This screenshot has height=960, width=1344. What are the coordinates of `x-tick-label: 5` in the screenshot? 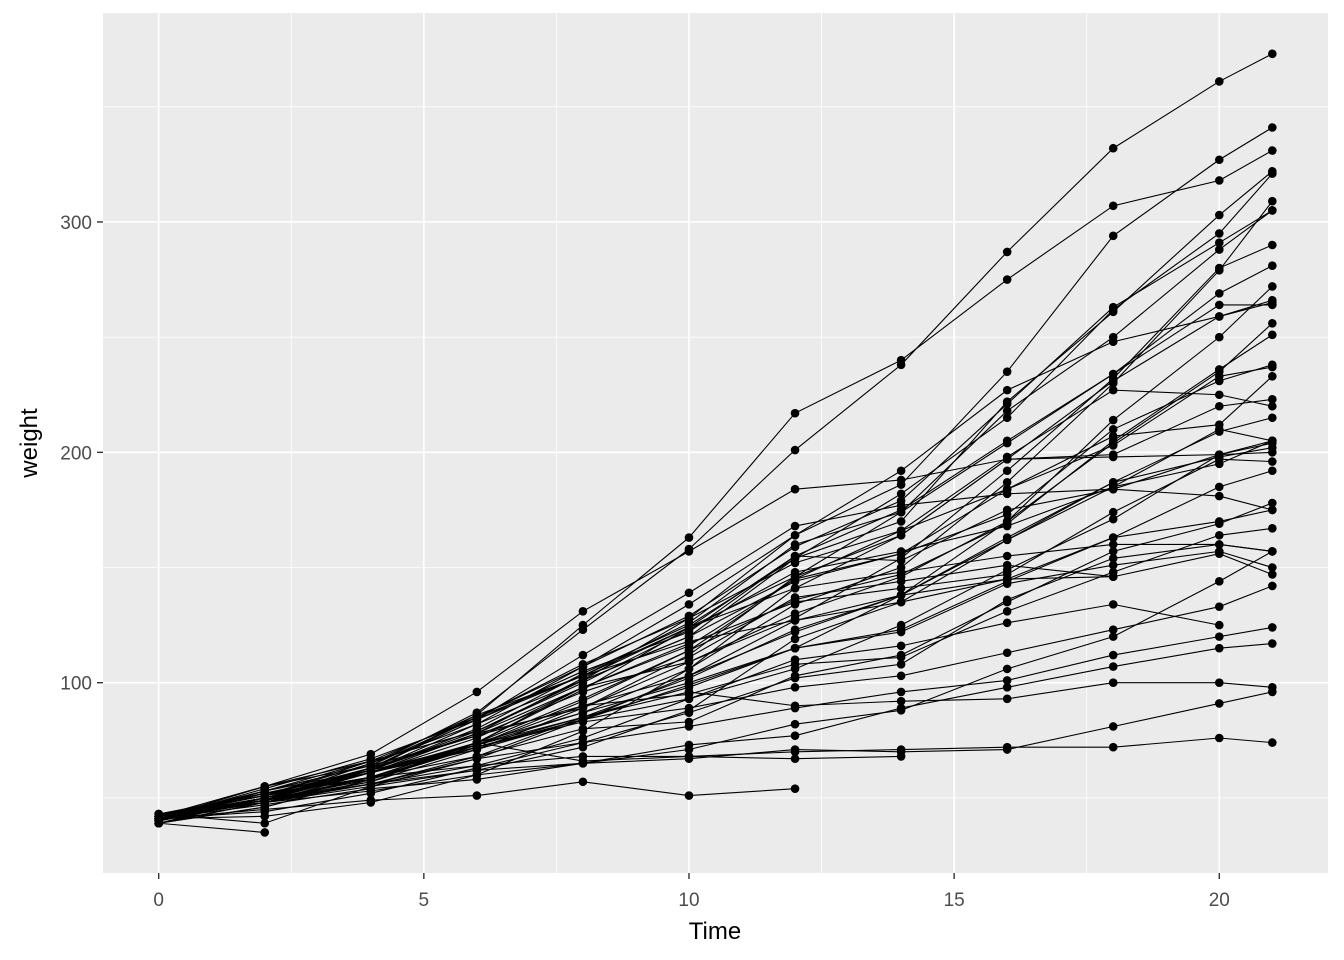 It's located at (424, 900).